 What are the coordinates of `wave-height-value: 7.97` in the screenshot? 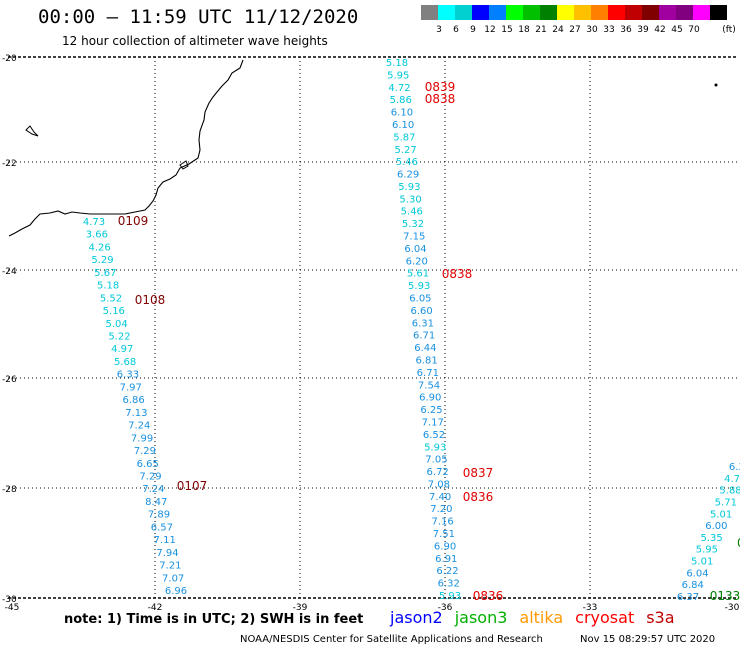 It's located at (131, 387).